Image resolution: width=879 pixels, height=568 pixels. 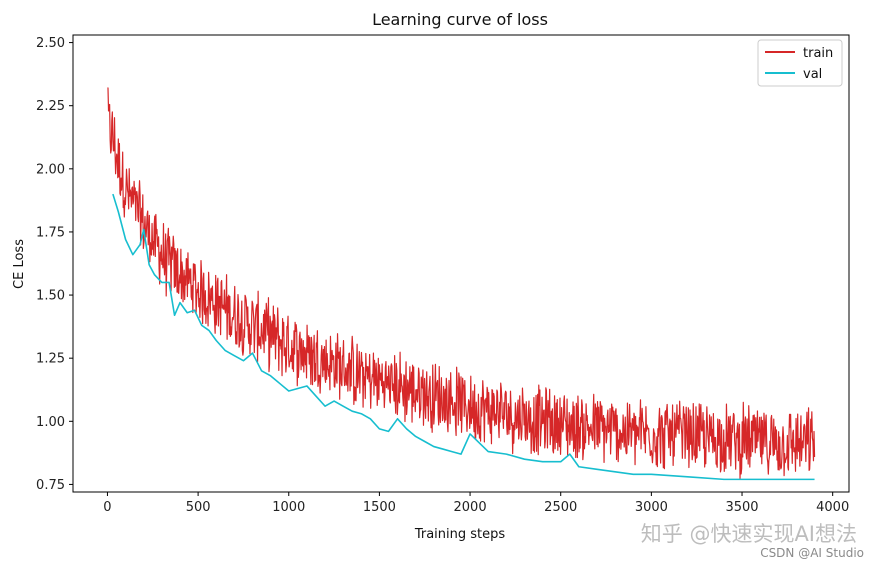 I want to click on x-tick-label: 3000, so click(x=651, y=507).